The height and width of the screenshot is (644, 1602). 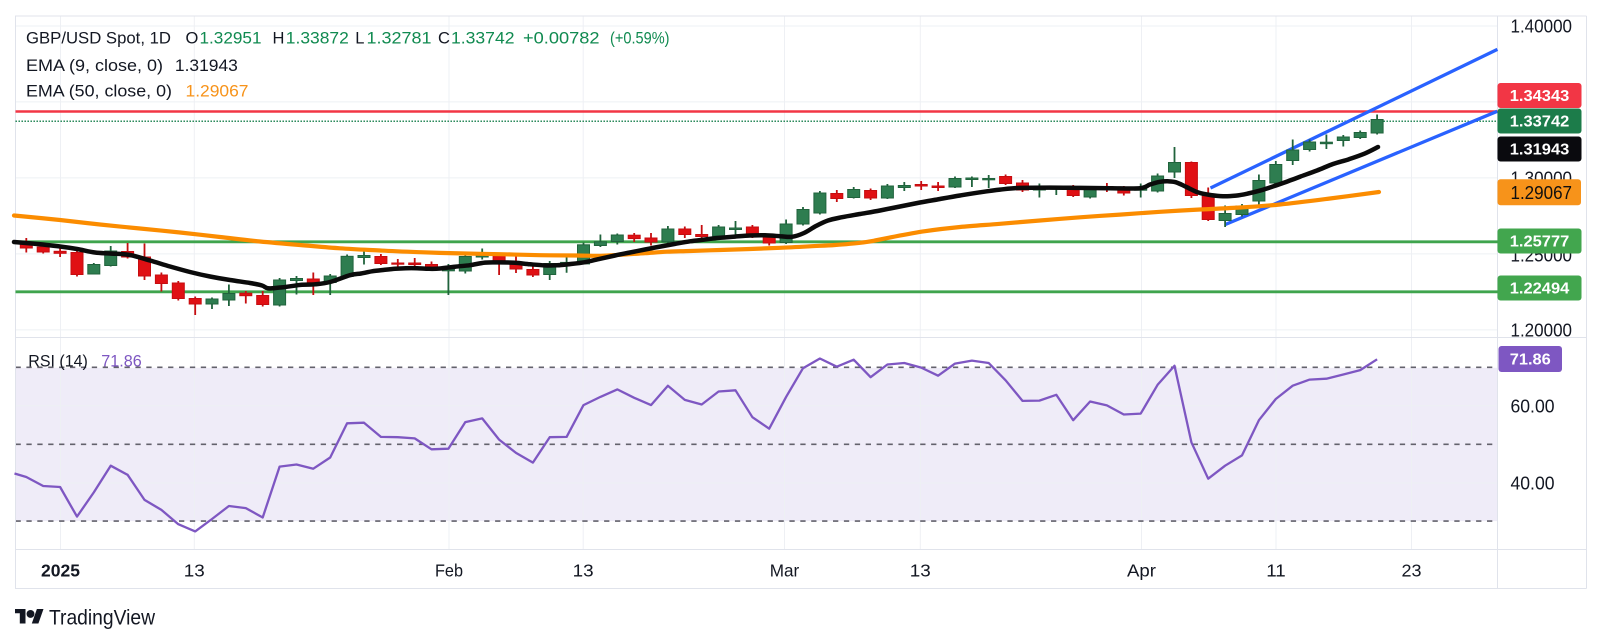 I want to click on svg-text: C, so click(x=444, y=38).